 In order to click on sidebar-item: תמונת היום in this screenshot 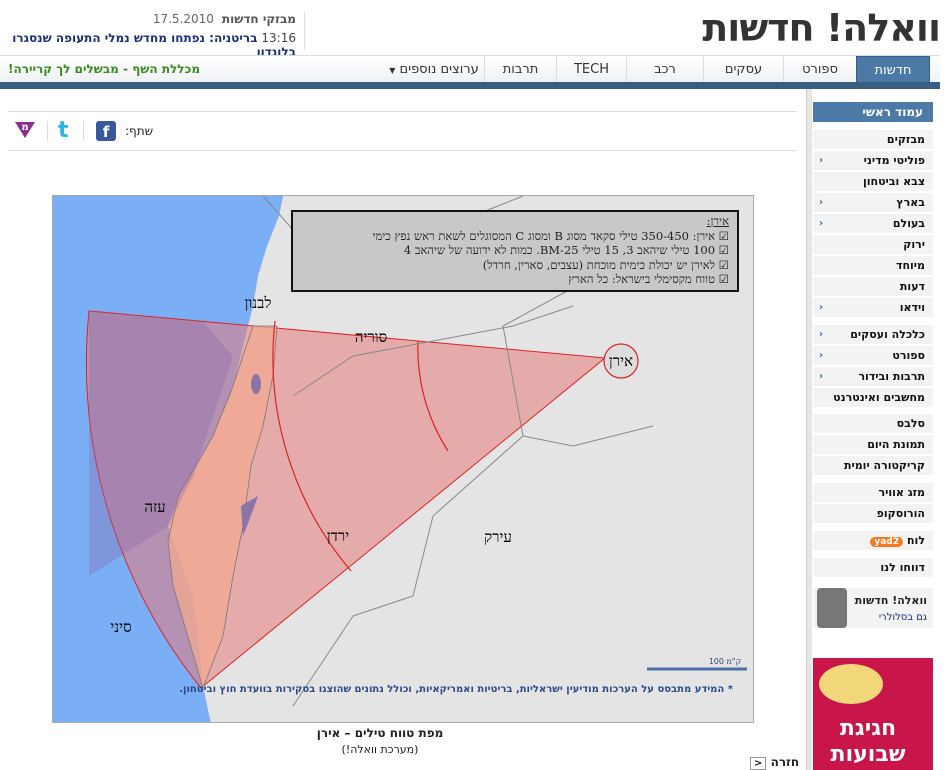, I will do `click(873, 445)`.